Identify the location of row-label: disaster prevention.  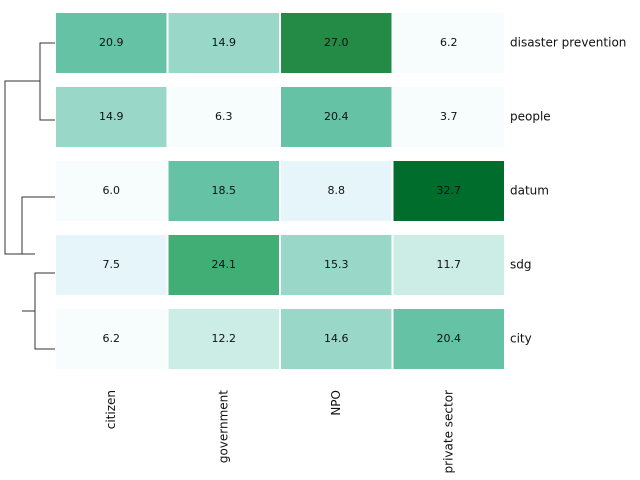
(568, 43).